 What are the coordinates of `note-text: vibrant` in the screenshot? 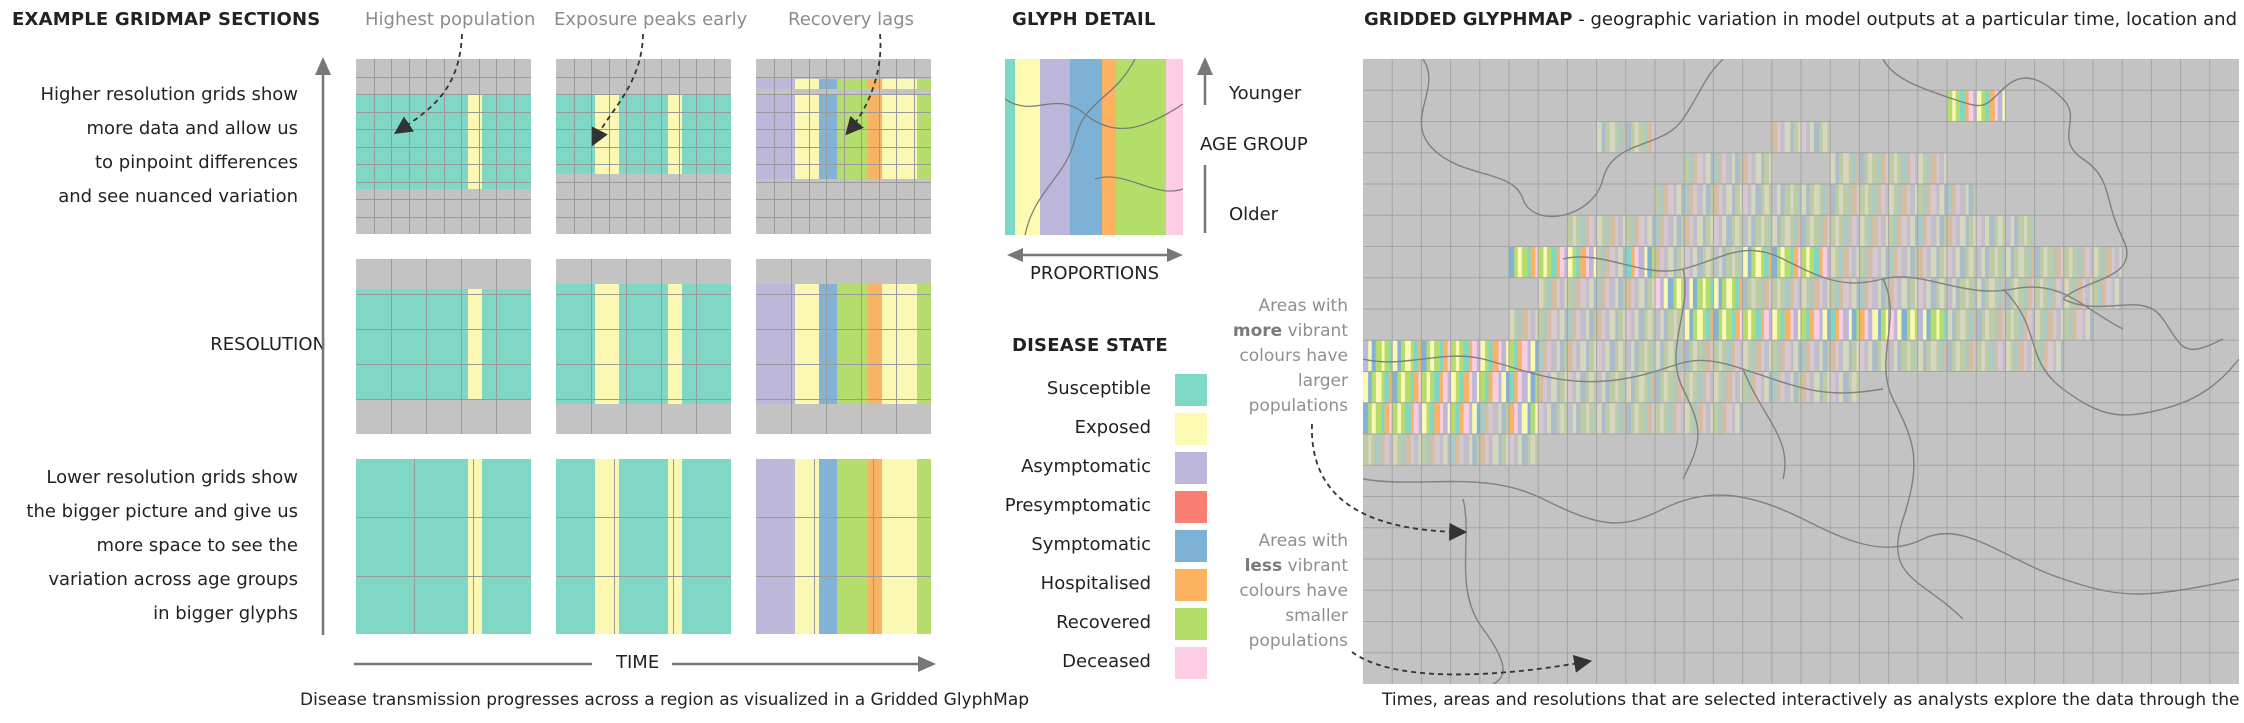 It's located at (1315, 566).